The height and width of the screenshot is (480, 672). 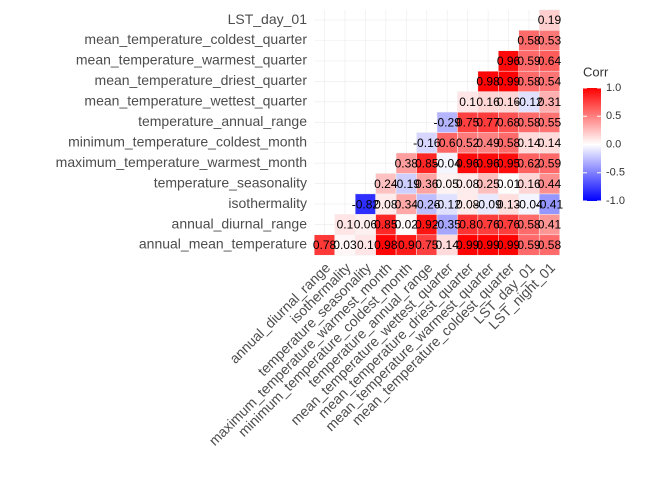 What do you see at coordinates (407, 225) in the screenshot?
I see `cell-label: 0.02` at bounding box center [407, 225].